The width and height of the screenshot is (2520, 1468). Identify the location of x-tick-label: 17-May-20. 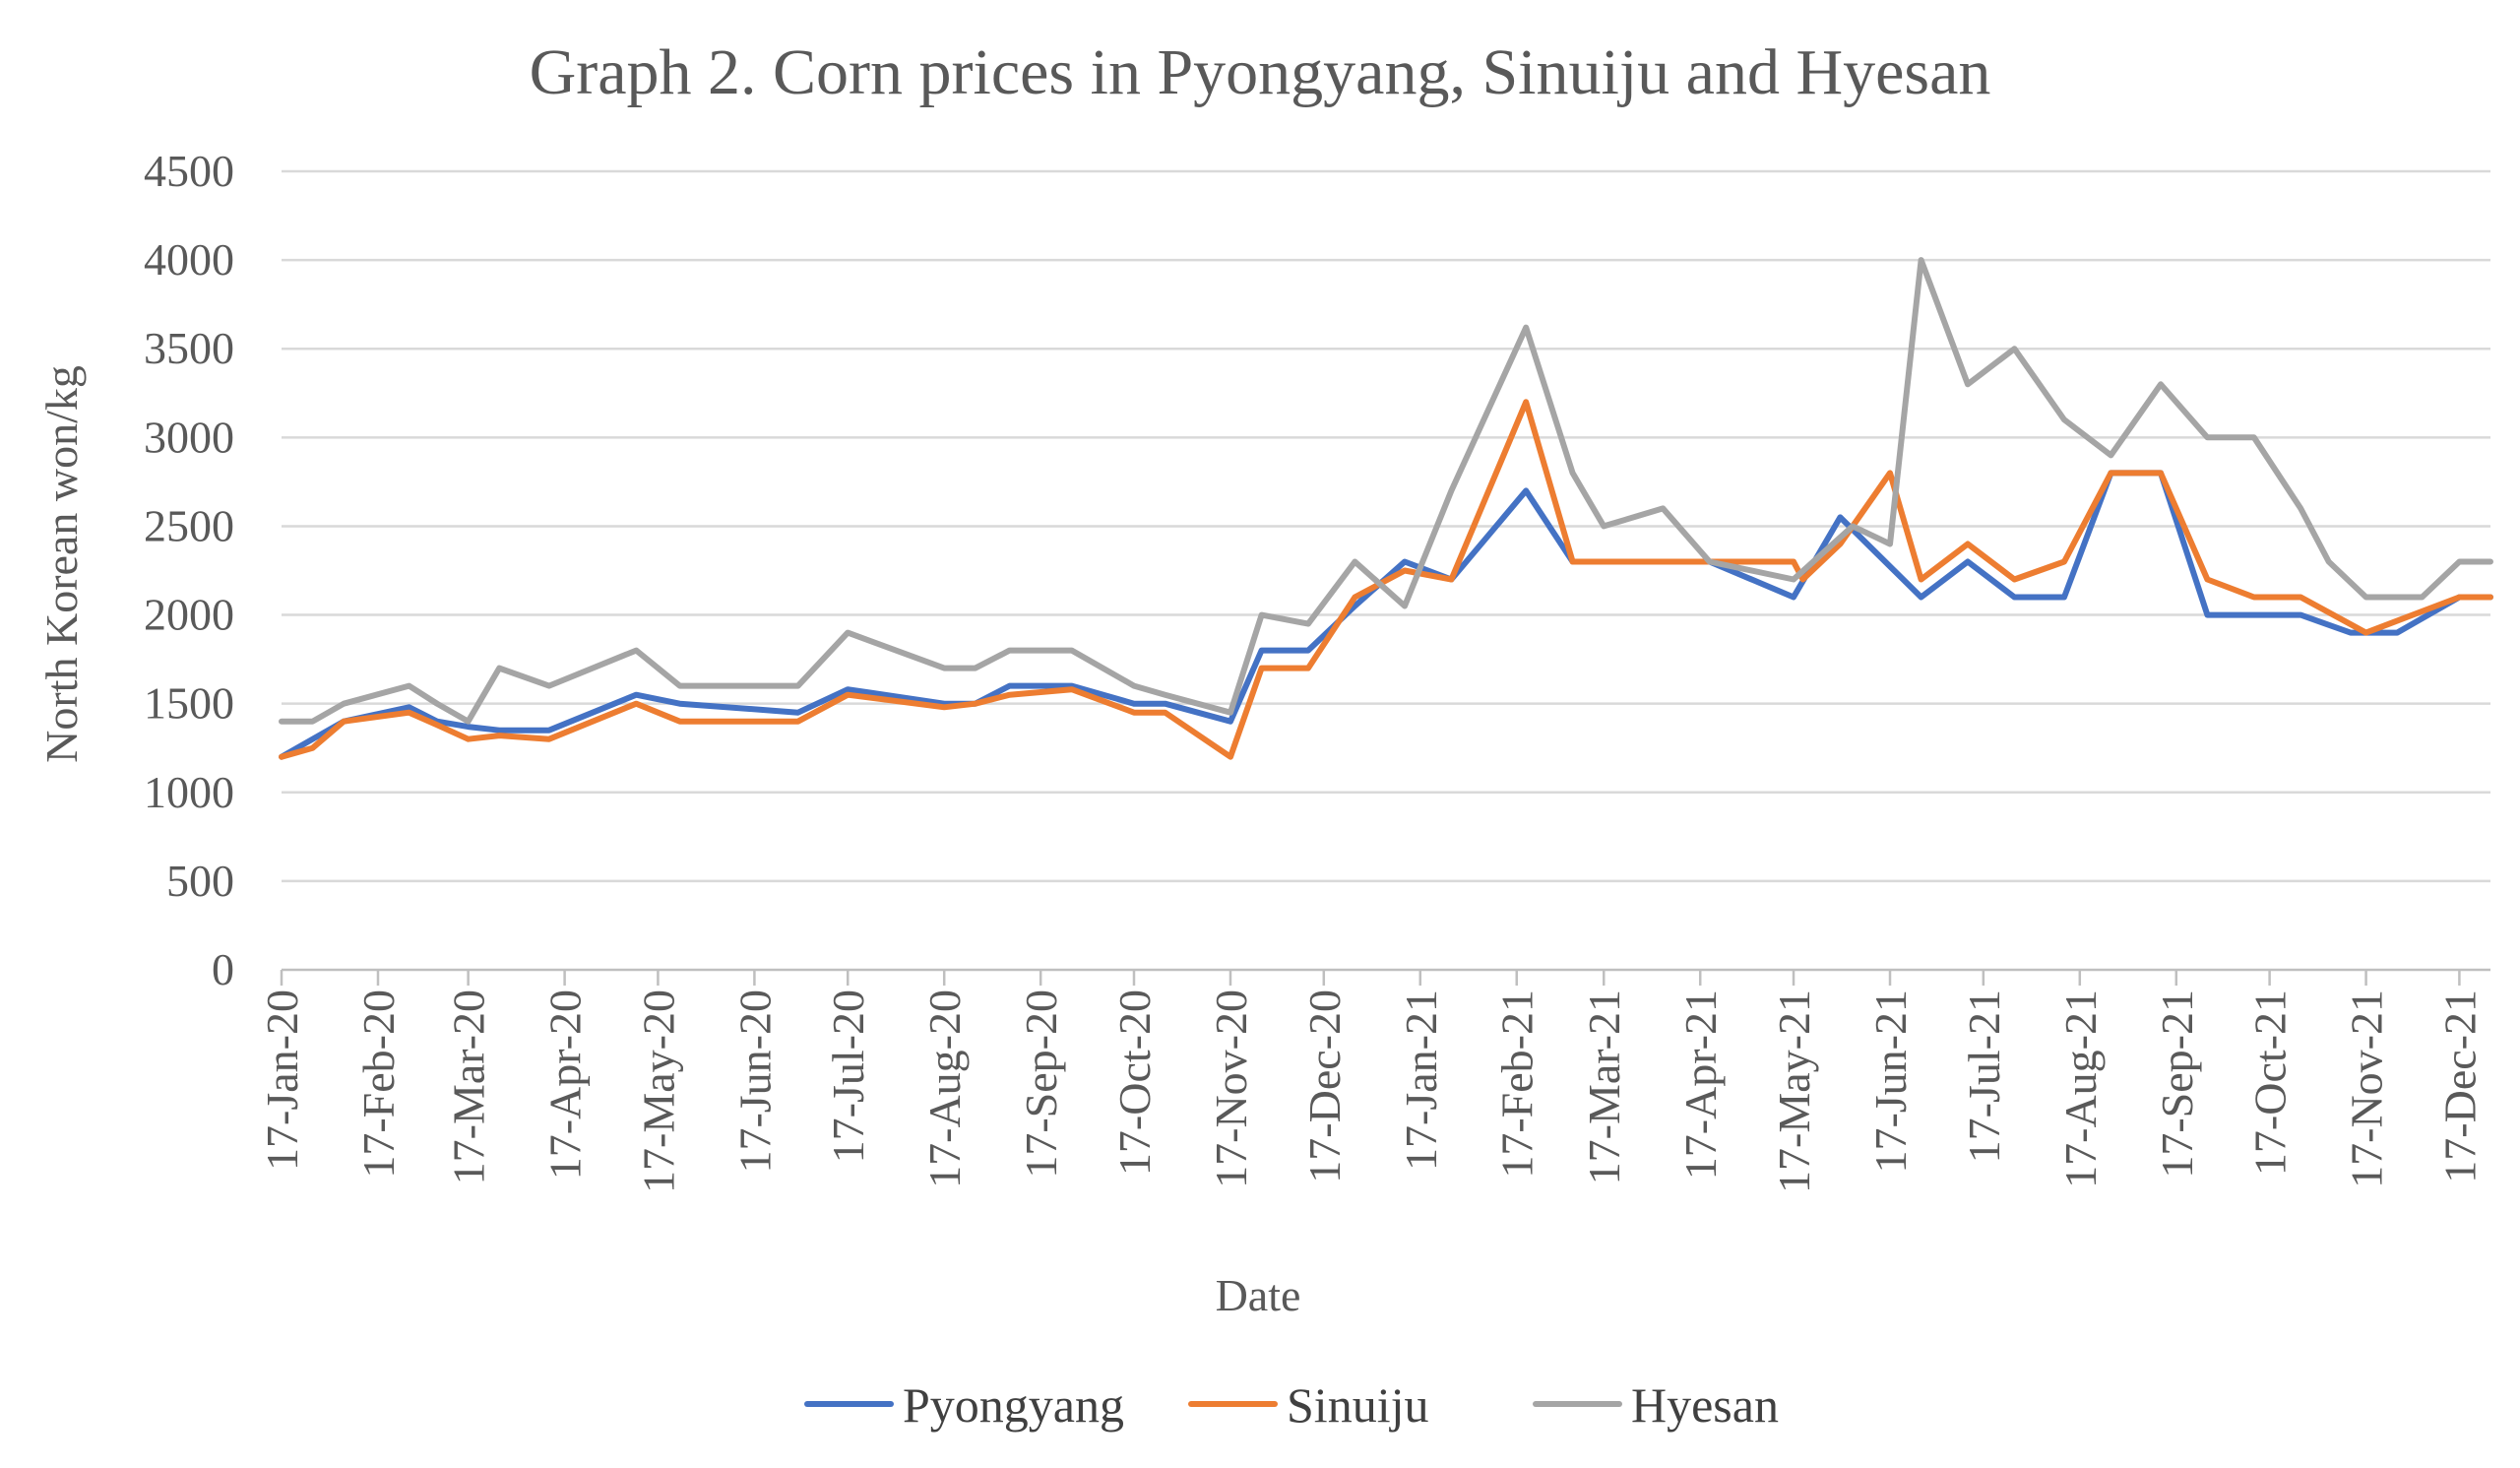
(658, 1091).